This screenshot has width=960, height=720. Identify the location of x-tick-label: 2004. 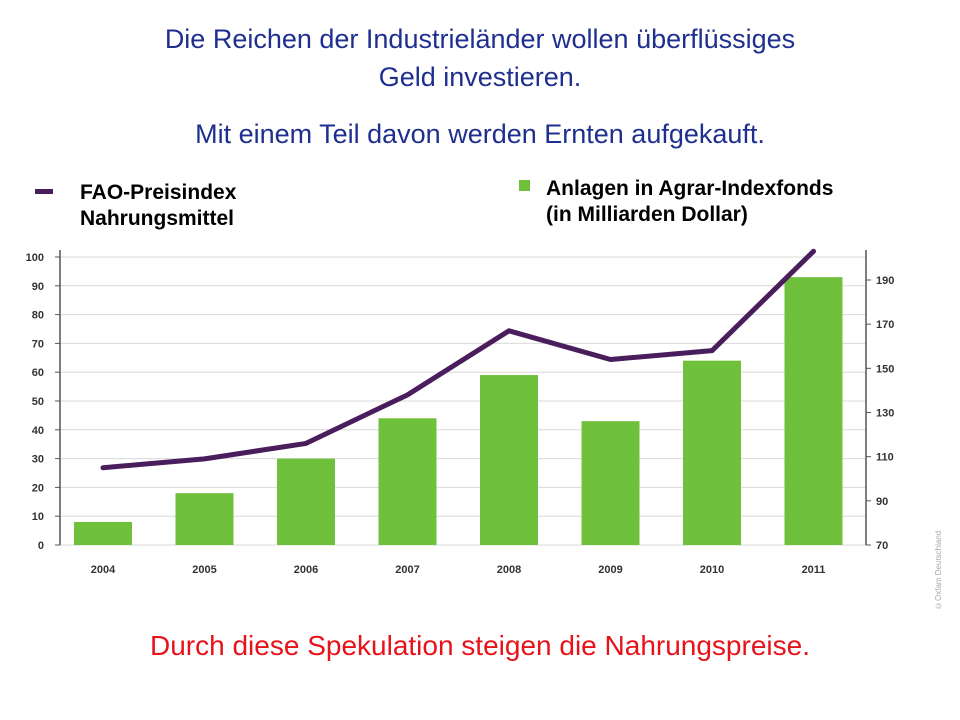
(103, 570).